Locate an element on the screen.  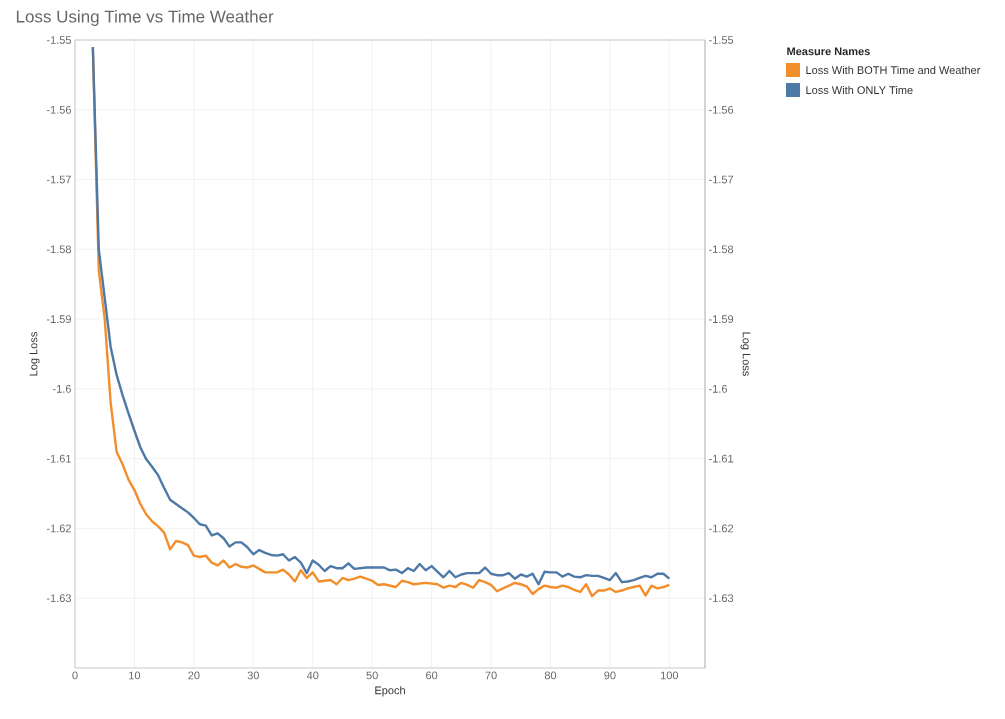
y2-tick-label: -1.63 is located at coordinates (721, 598).